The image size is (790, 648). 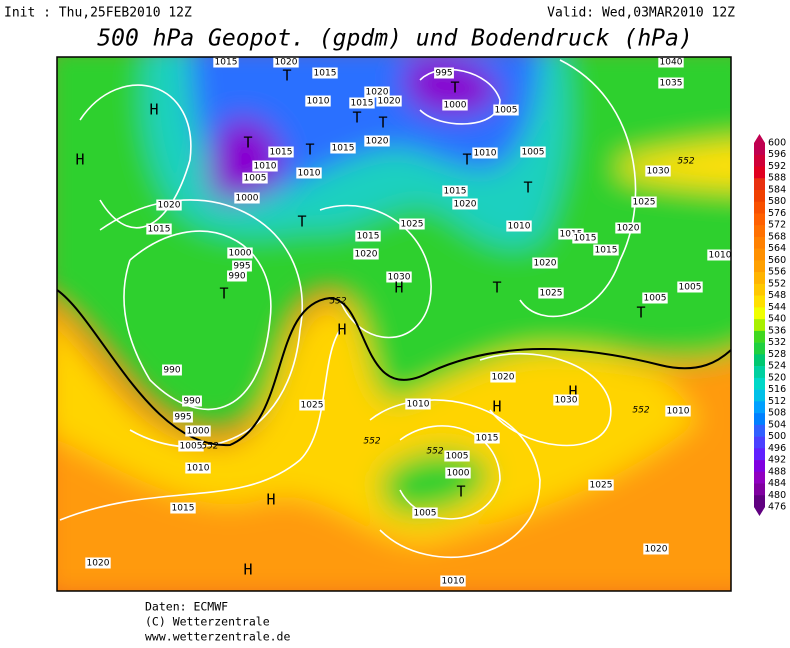 What do you see at coordinates (777, 436) in the screenshot?
I see `legend-label: 500` at bounding box center [777, 436].